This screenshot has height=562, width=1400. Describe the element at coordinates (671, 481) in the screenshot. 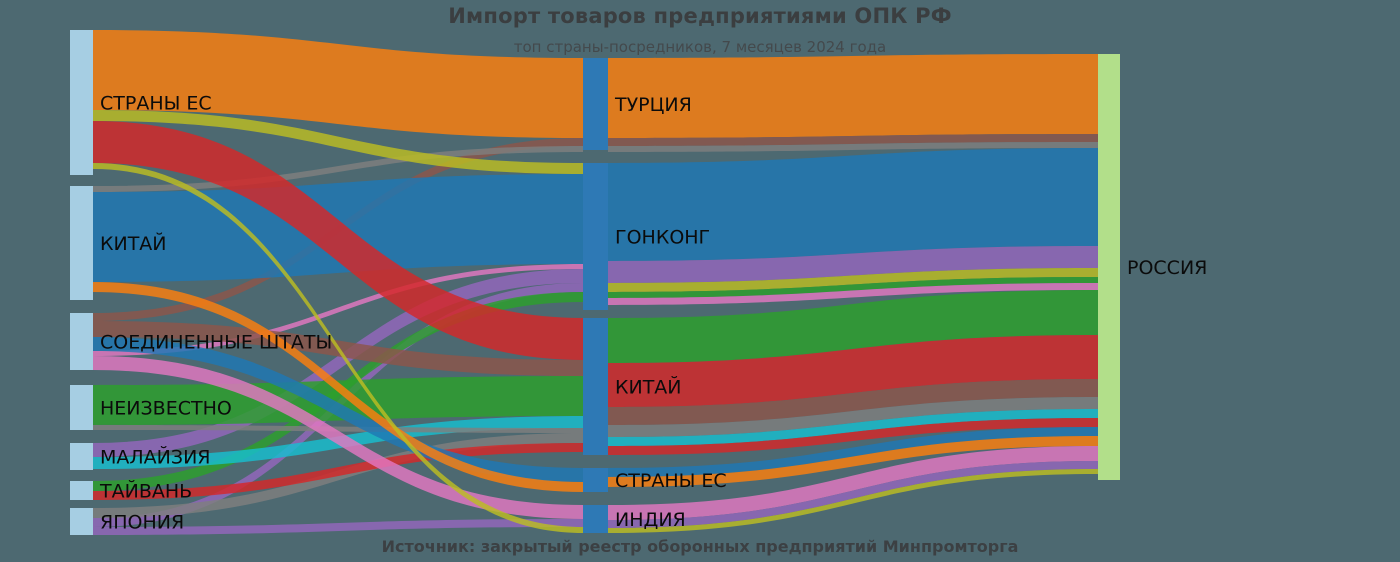

I see `node-label-eu_mid: СТРАНЫ ЕС` at that location.